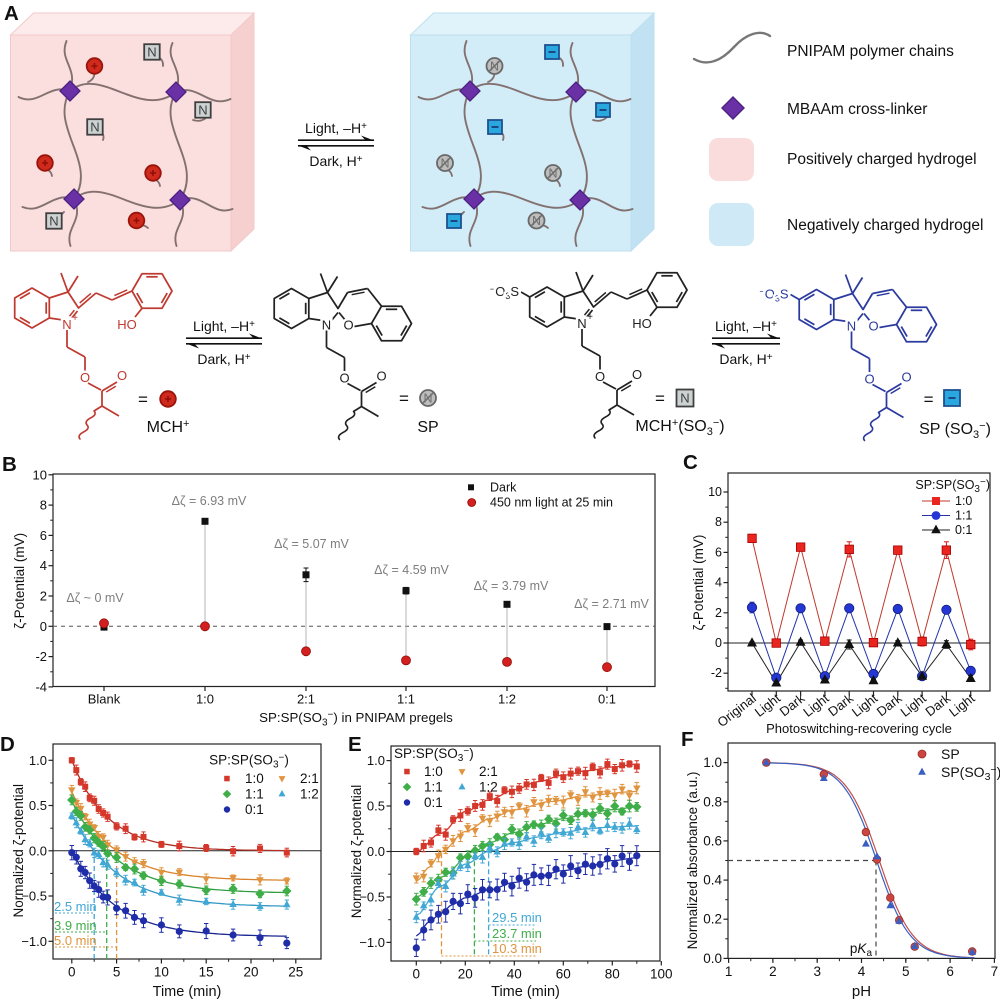 The image size is (1000, 1005). I want to click on svg-text: Δζ = 2.71 mV, so click(611, 604).